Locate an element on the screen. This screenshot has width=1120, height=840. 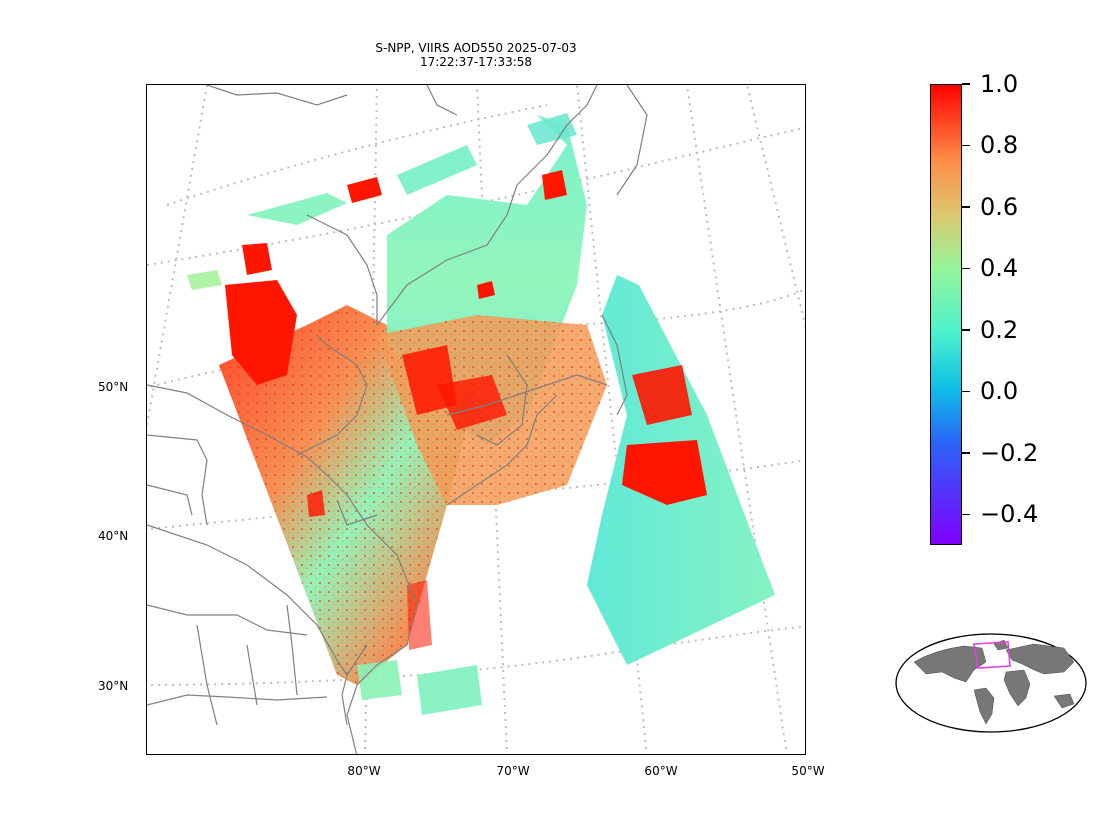
colorbar-tick-label: 0.2 is located at coordinates (999, 329).